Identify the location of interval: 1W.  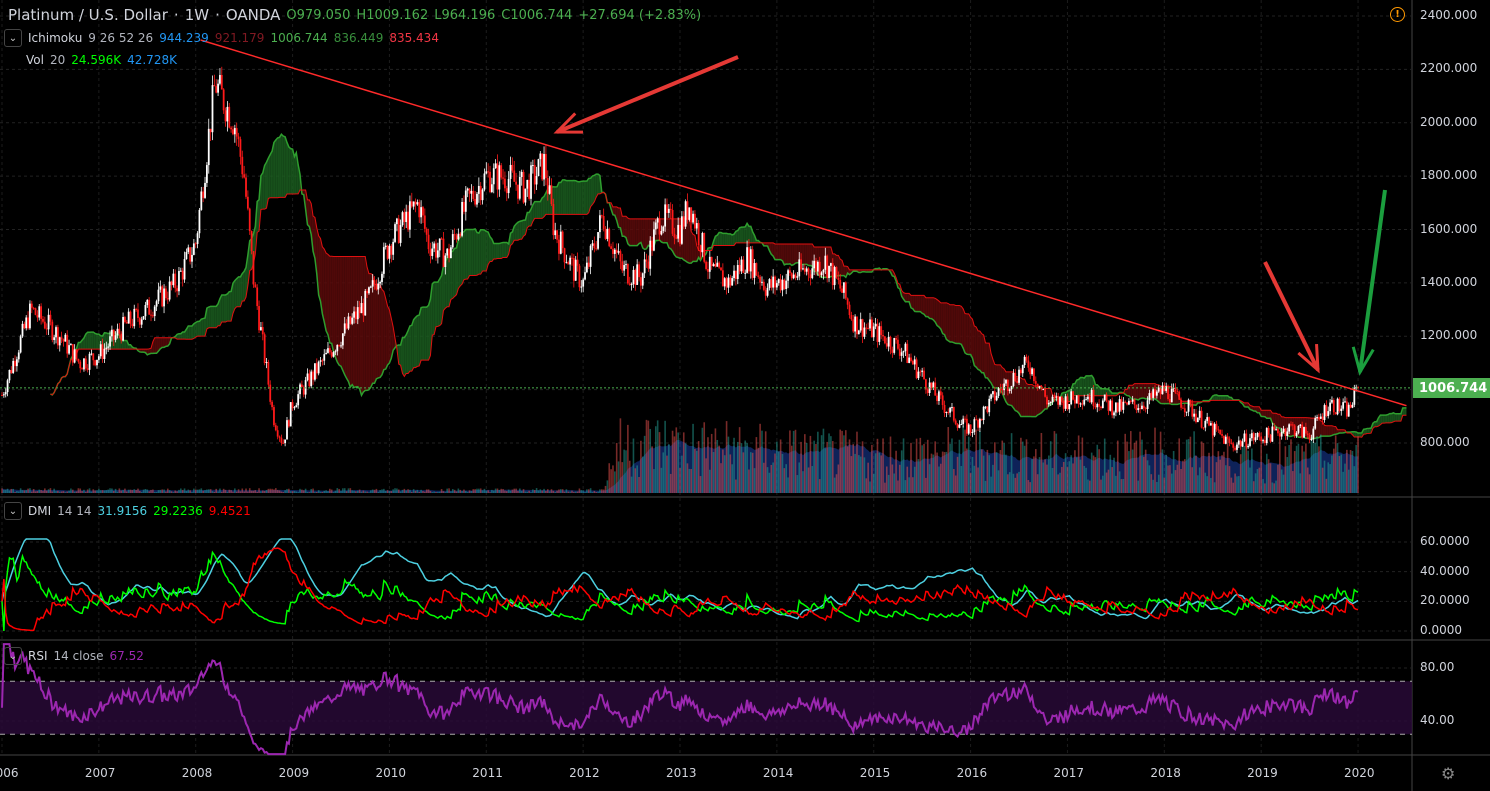
(197, 15).